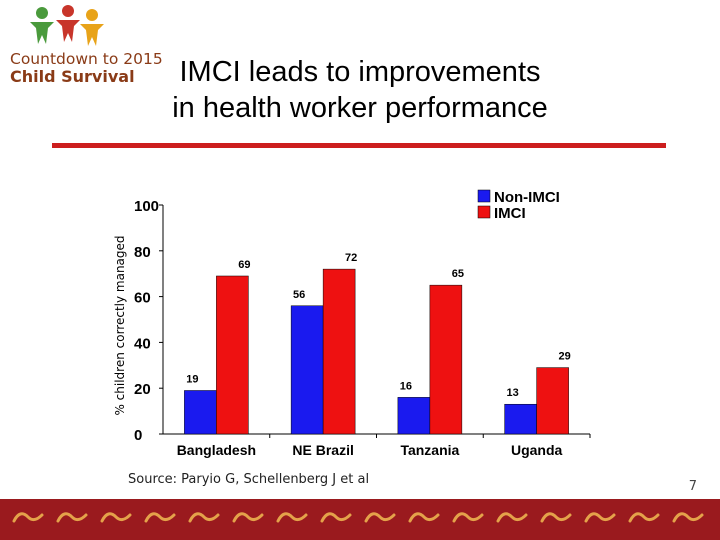  Describe the element at coordinates (146, 206) in the screenshot. I see `y-tick-label: 100` at that location.